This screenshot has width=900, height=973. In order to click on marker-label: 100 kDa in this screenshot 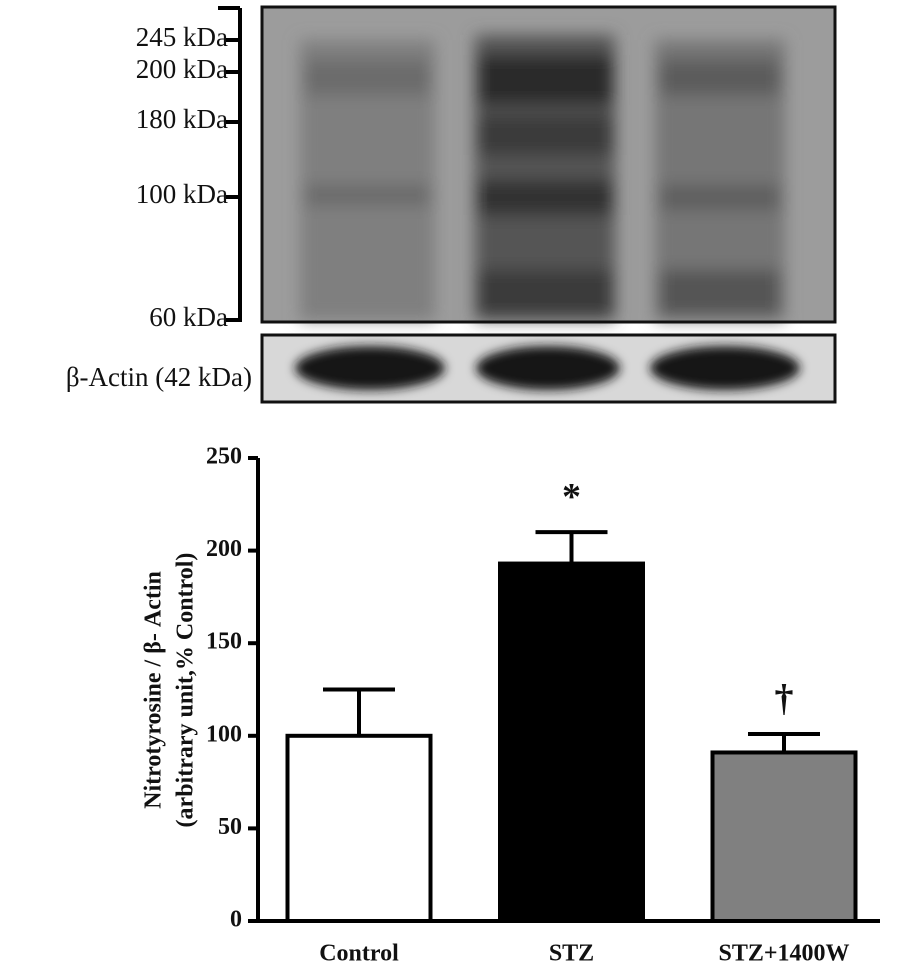, I will do `click(182, 194)`.